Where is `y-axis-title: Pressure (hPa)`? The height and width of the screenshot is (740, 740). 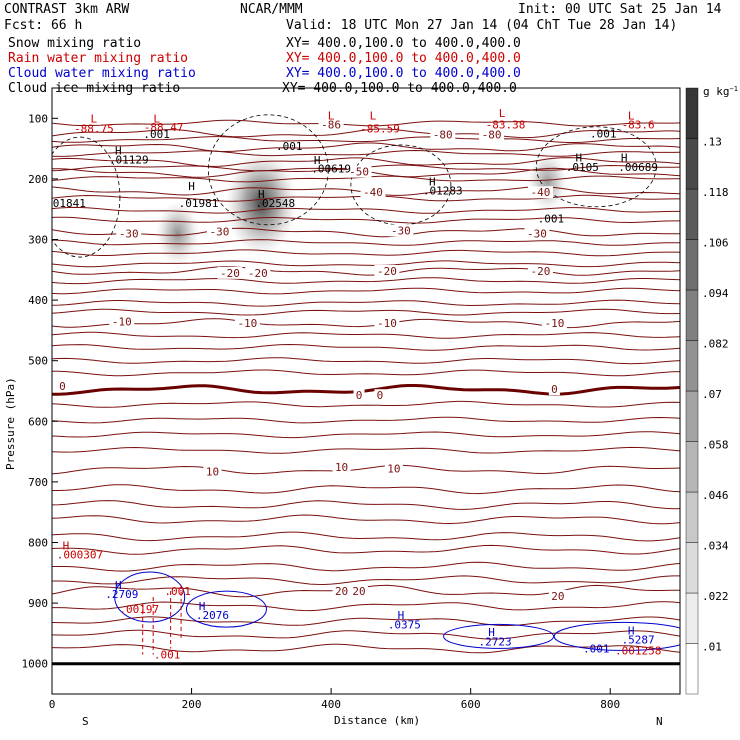 y-axis-title: Pressure (hPa) is located at coordinates (10, 423).